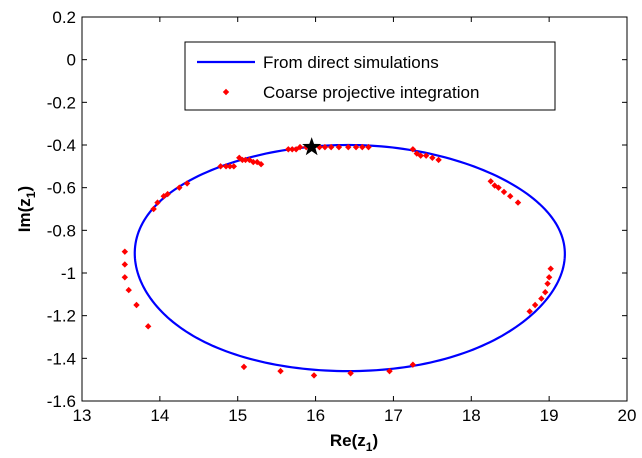 The height and width of the screenshot is (458, 642). Describe the element at coordinates (61, 316) in the screenshot. I see `y-tick-label: -1.2` at that location.